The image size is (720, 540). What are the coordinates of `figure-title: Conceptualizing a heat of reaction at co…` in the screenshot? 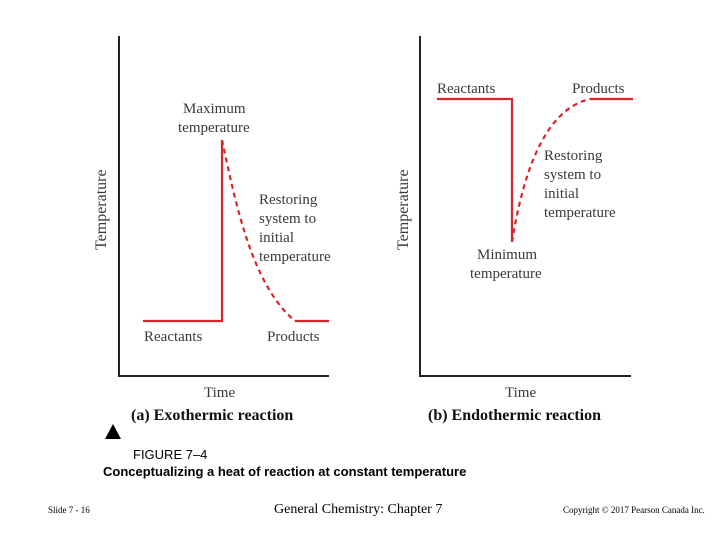 It's located at (285, 471).